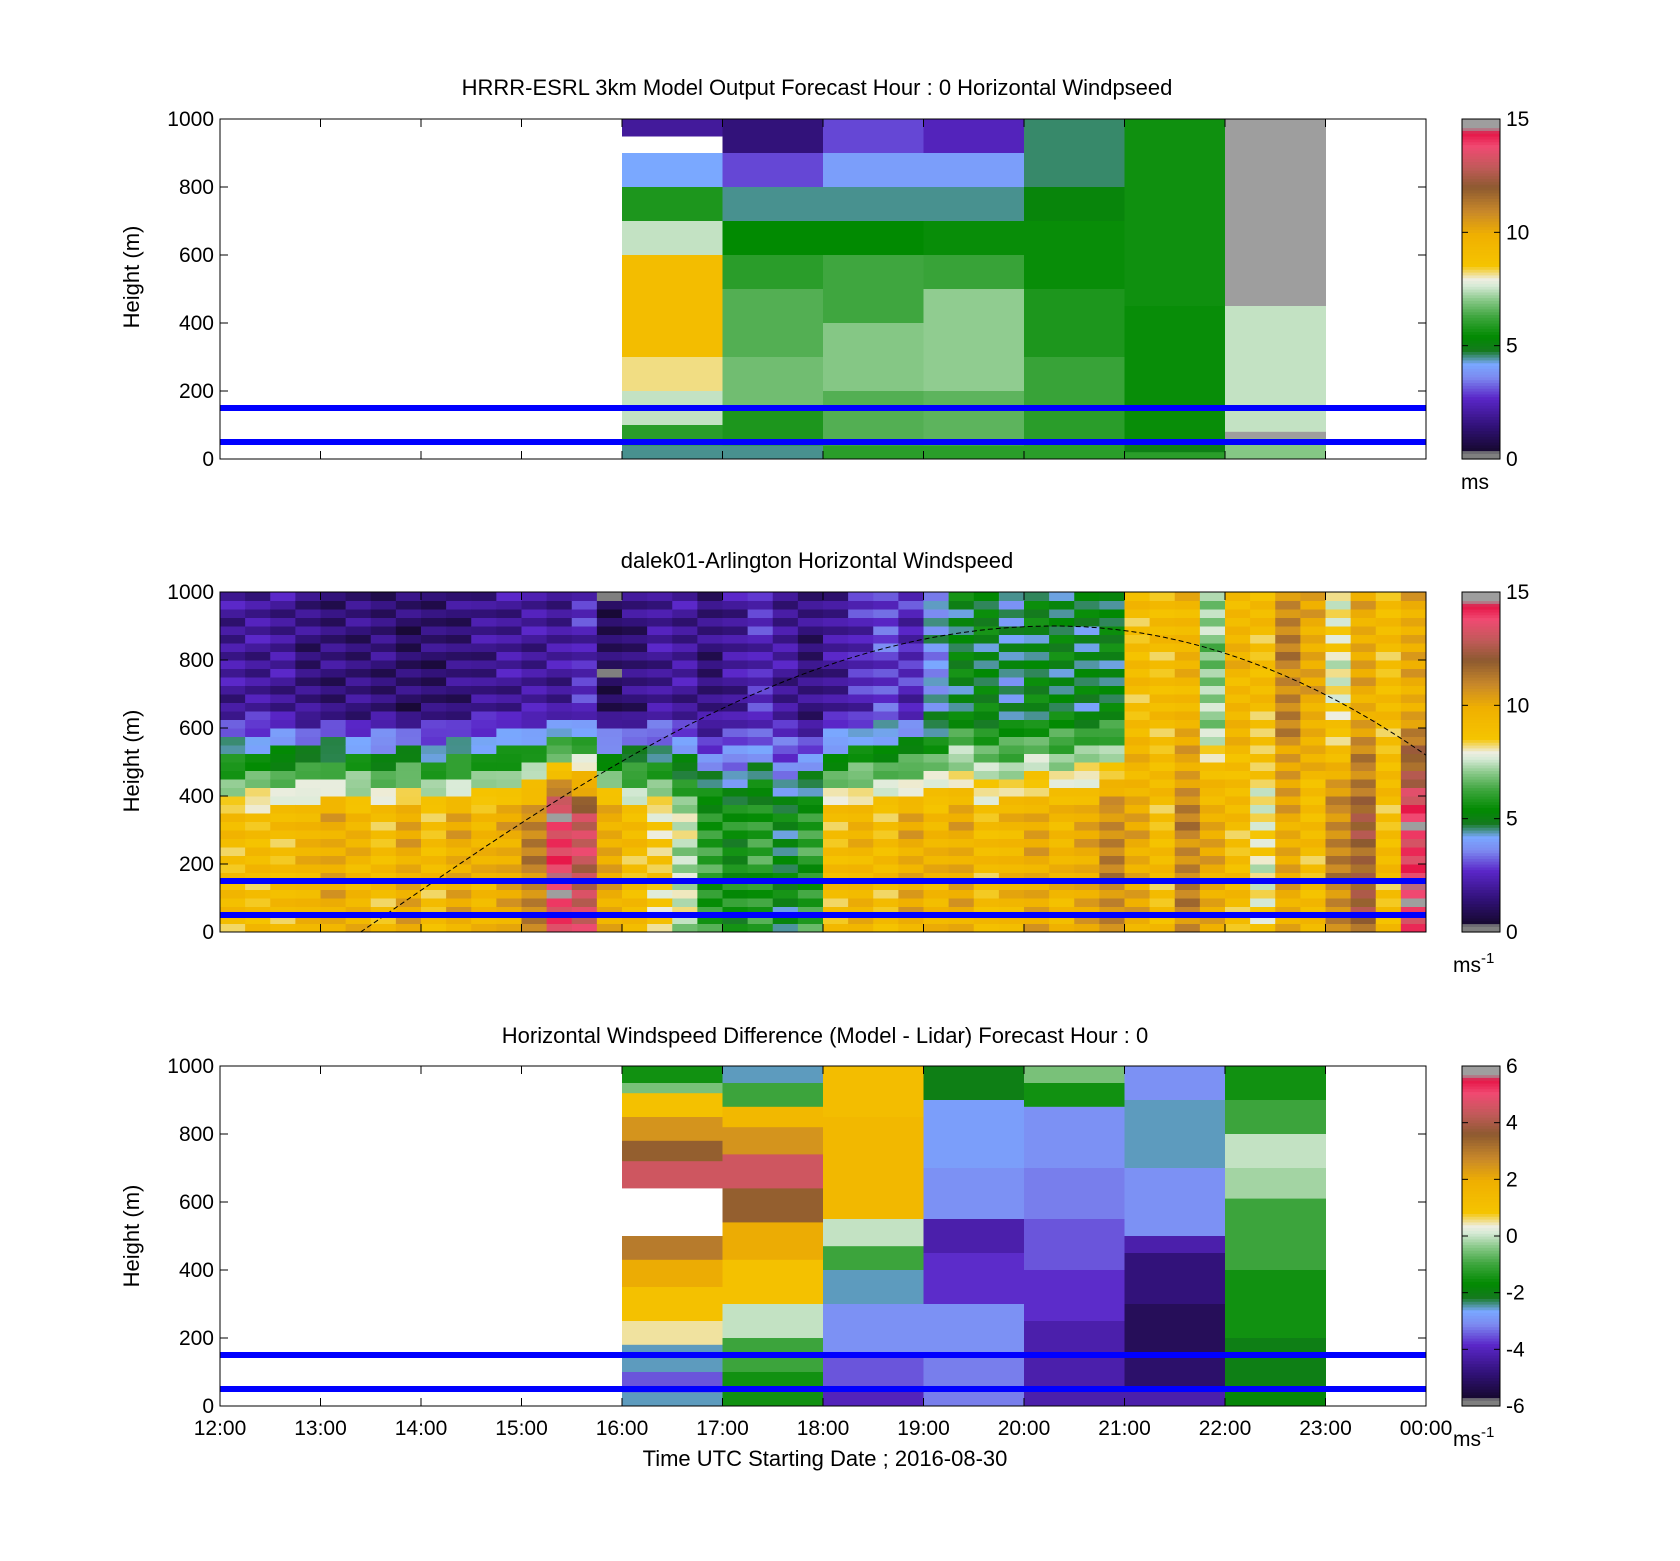 The width and height of the screenshot is (1680, 1561). What do you see at coordinates (1487, 1432) in the screenshot?
I see `colorbar-unit-superscript: -1` at bounding box center [1487, 1432].